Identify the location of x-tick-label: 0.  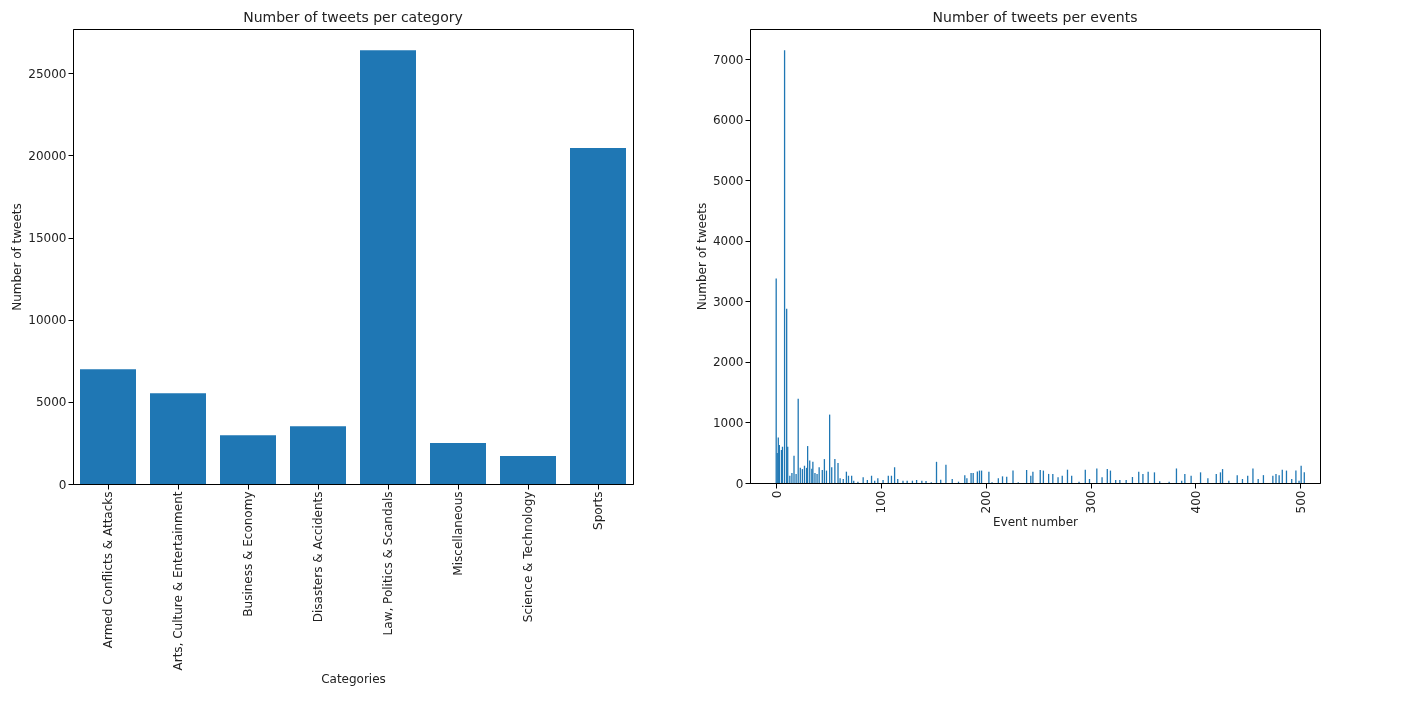
(776, 494).